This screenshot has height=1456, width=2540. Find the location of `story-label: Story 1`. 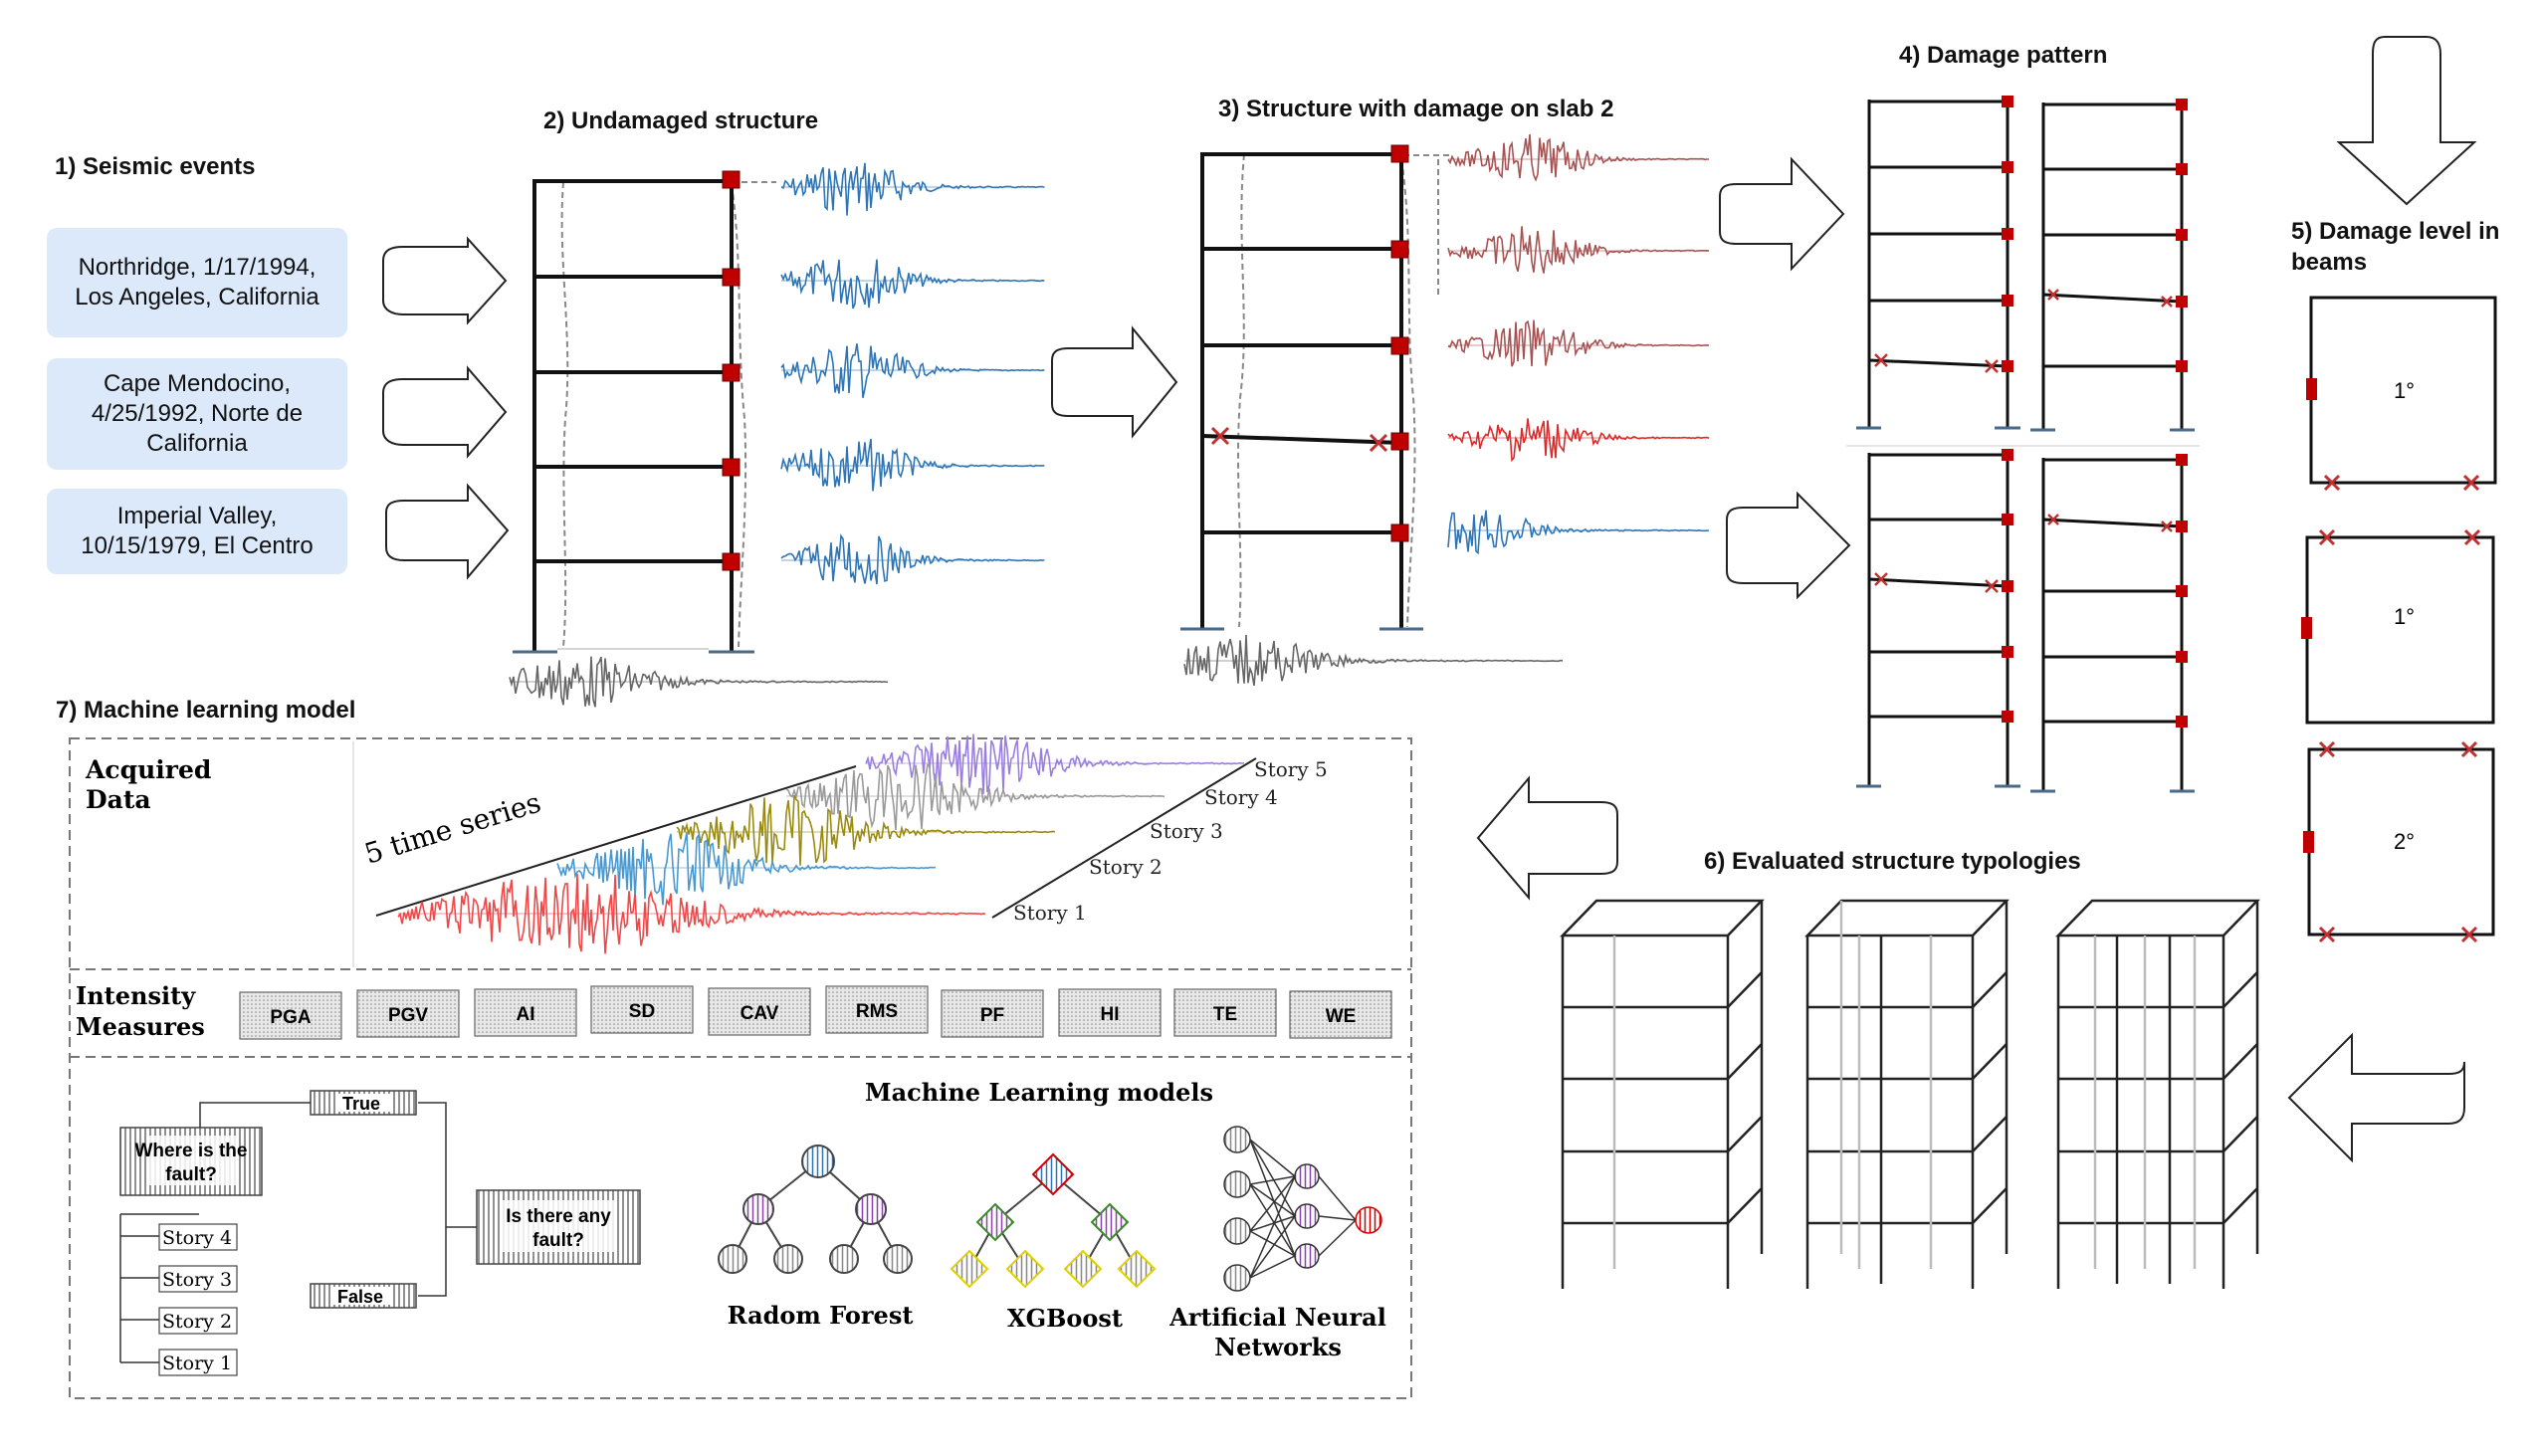

story-label: Story 1 is located at coordinates (1050, 913).